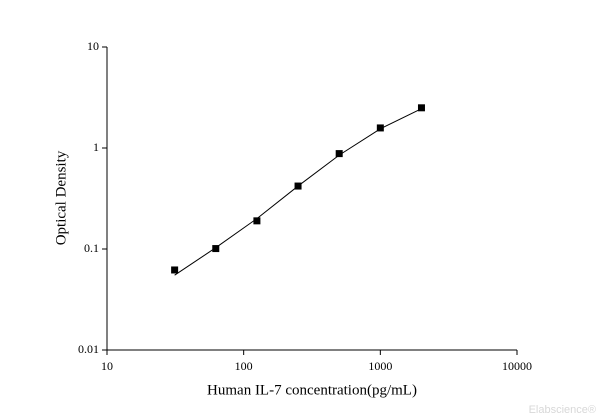 This screenshot has height=419, width=600. What do you see at coordinates (517, 366) in the screenshot?
I see `x-tick-label: 10000` at bounding box center [517, 366].